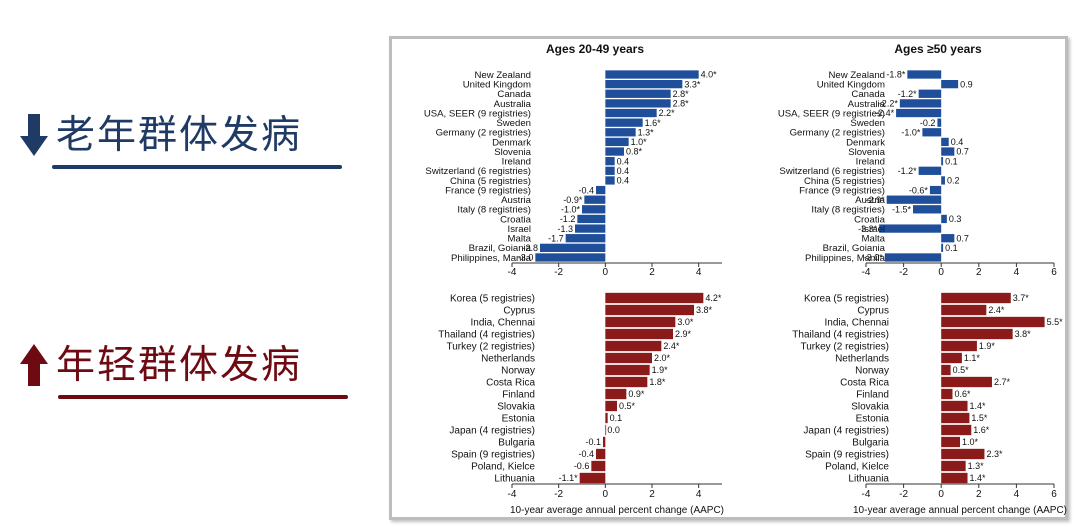 This screenshot has width=1080, height=527. Describe the element at coordinates (486, 334) in the screenshot. I see `category-label-bl-3: Thailand (4 registries)` at that location.